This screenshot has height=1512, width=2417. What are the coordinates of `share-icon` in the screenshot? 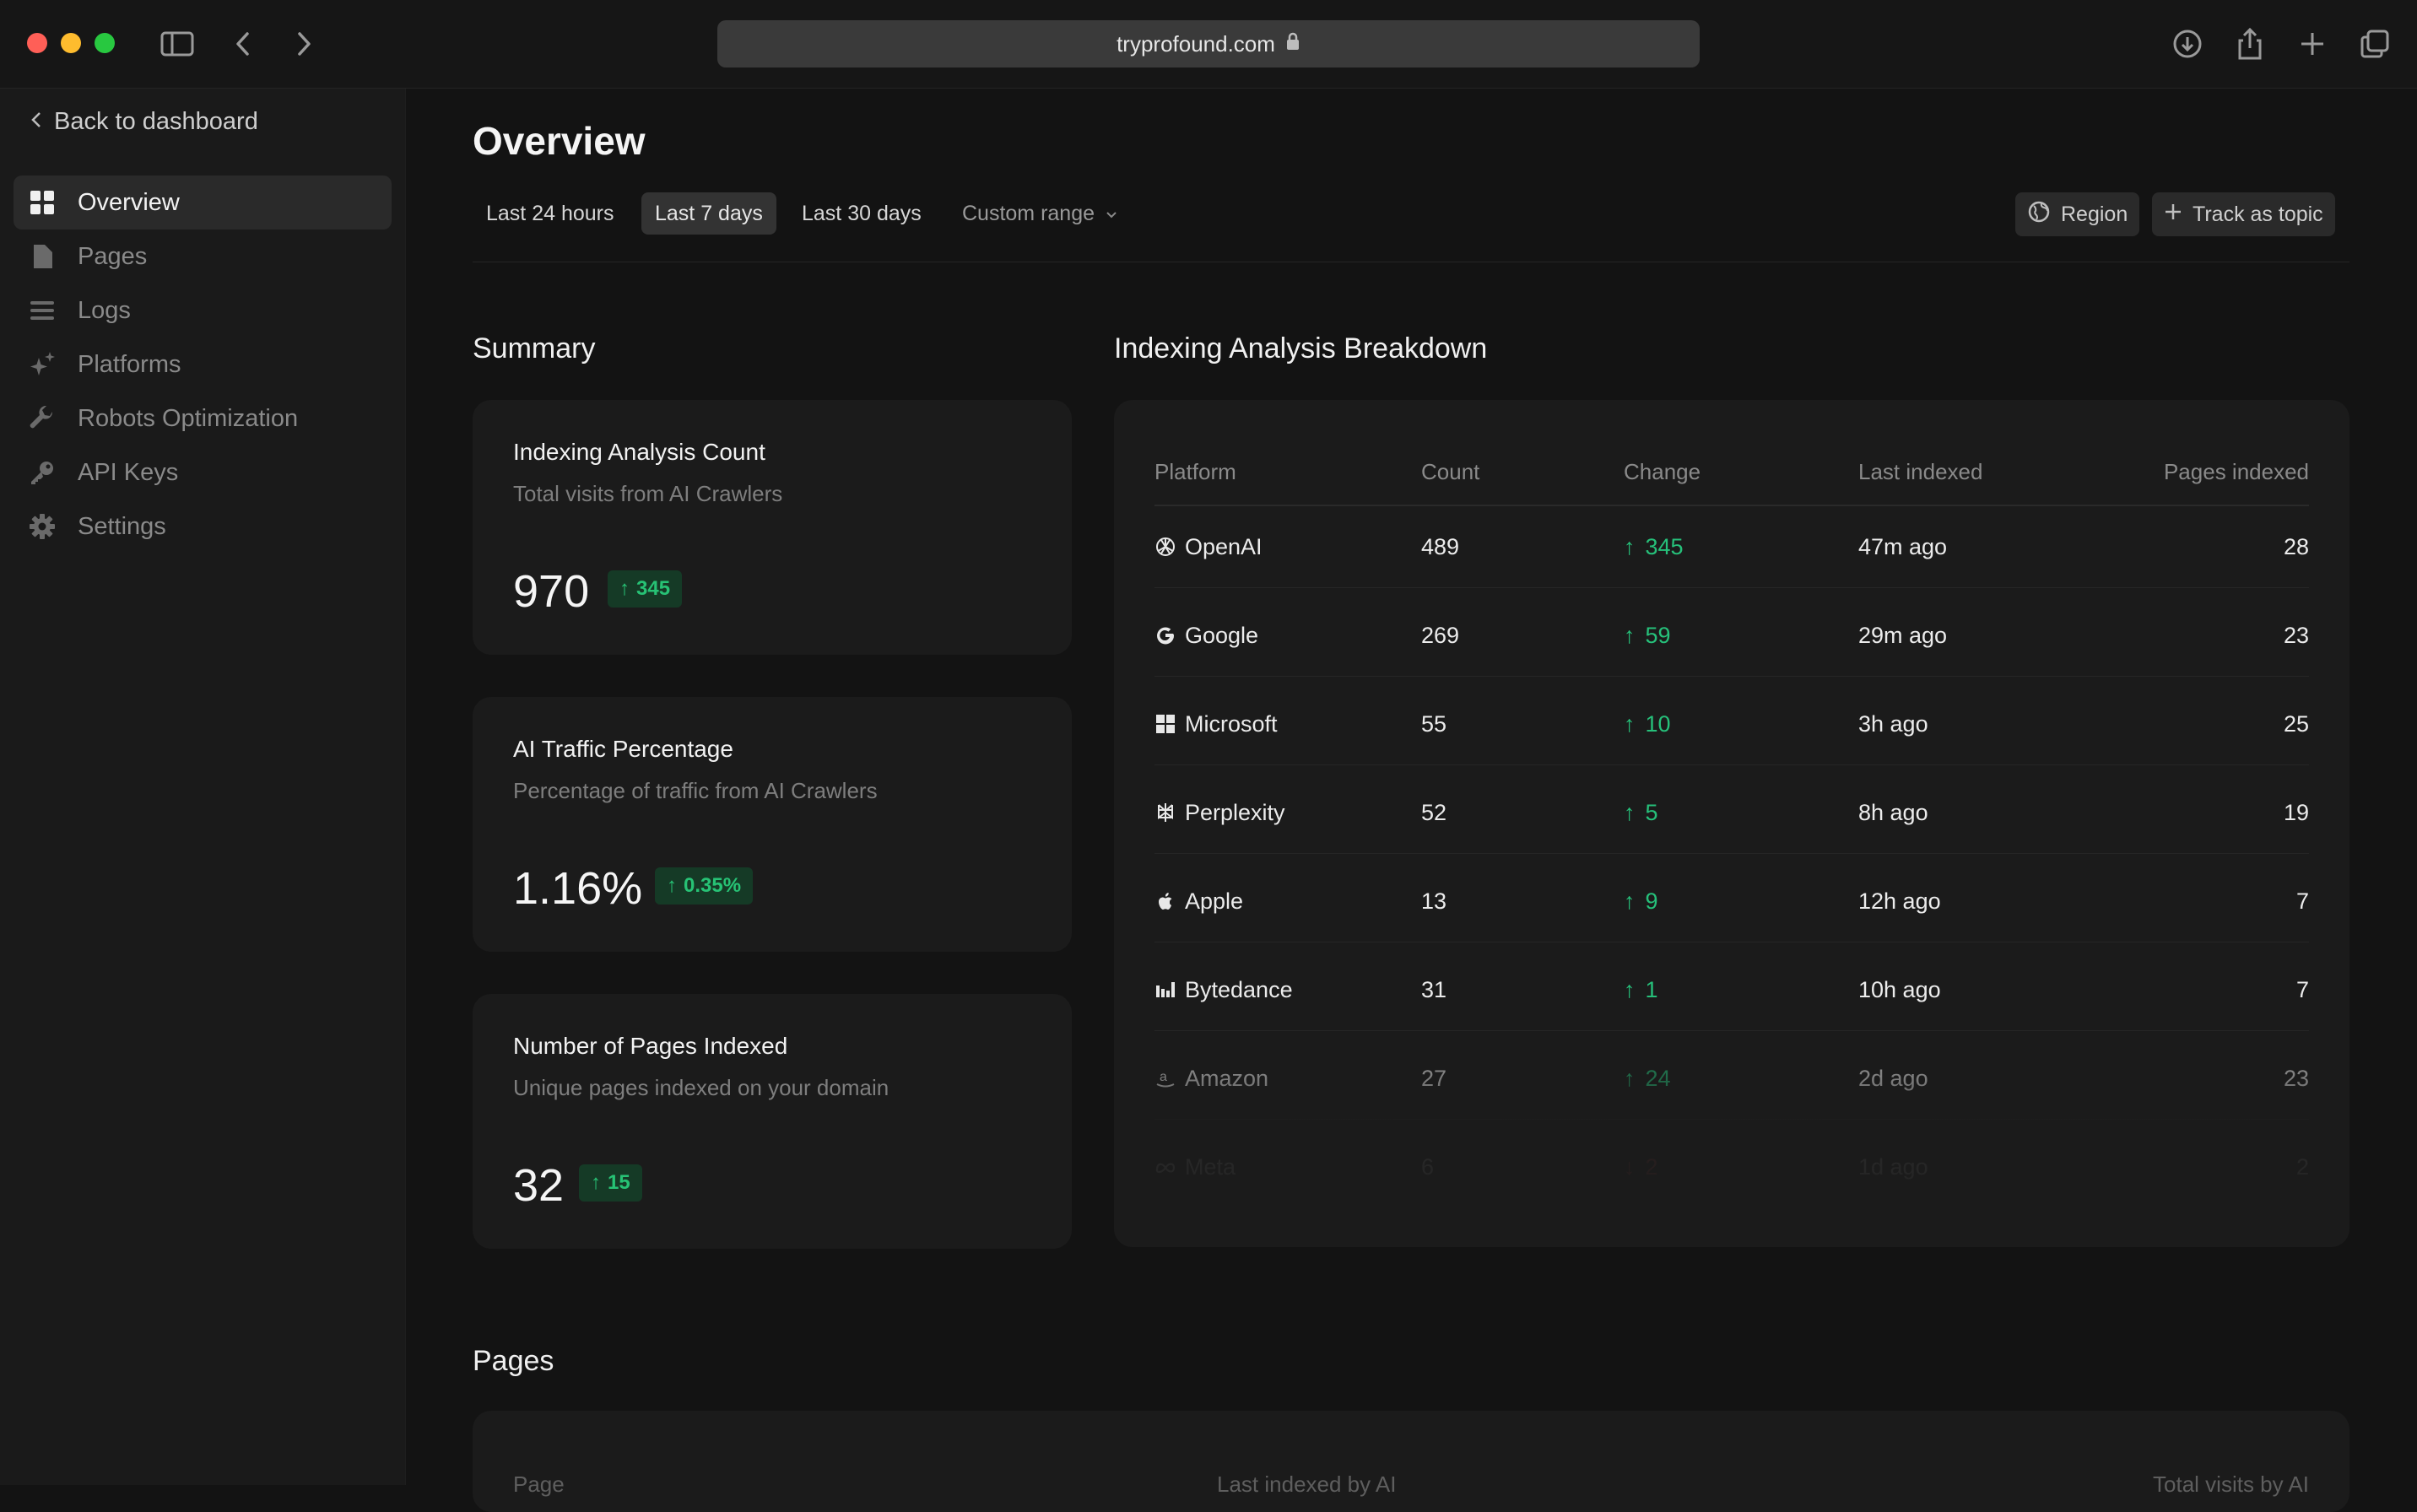 It's located at (2250, 44).